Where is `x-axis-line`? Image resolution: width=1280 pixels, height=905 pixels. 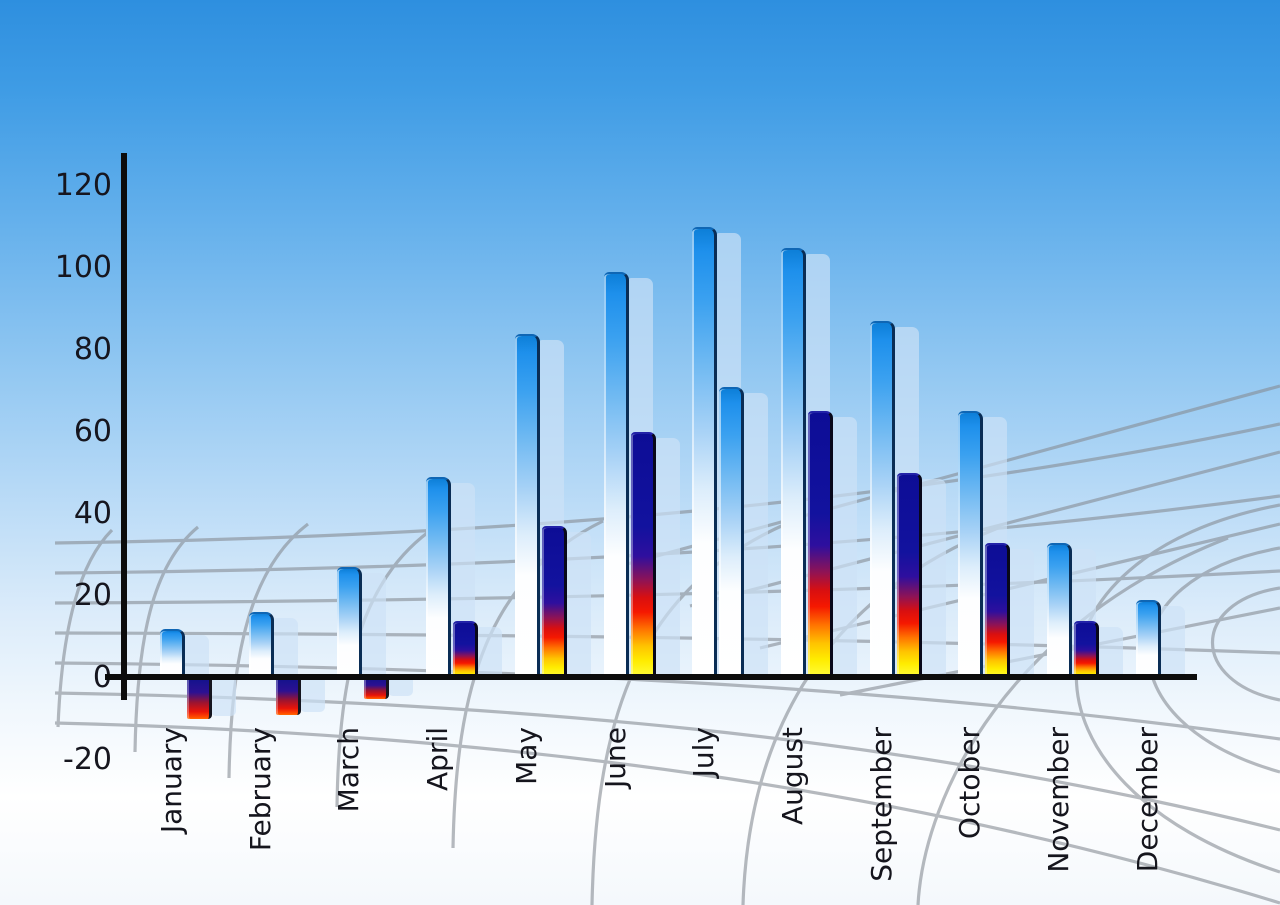
x-axis-line is located at coordinates (651, 677).